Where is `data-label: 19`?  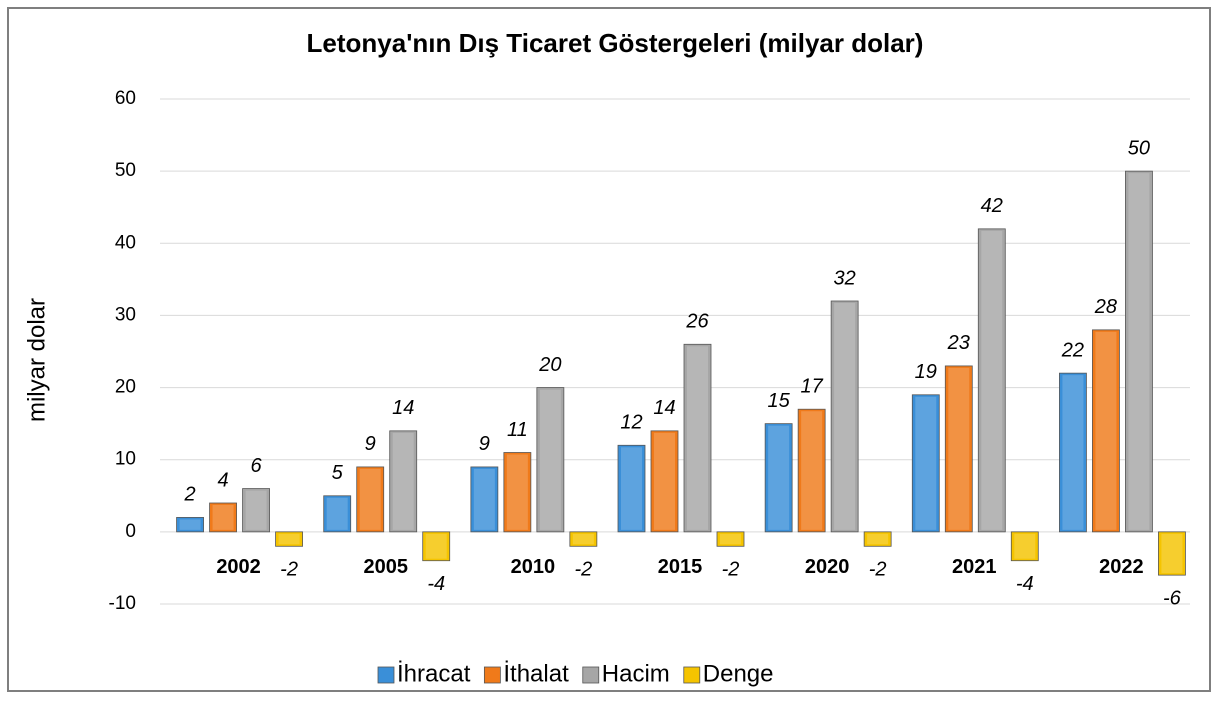
data-label: 19 is located at coordinates (926, 372).